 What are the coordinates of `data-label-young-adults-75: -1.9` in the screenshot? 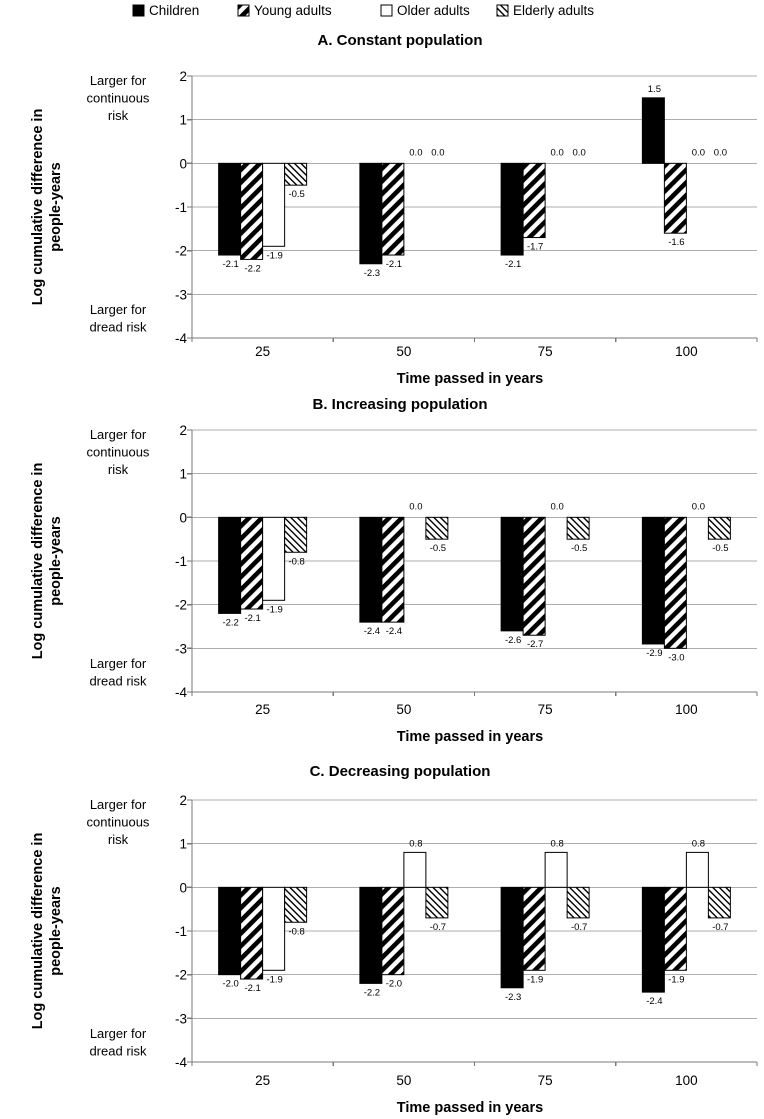 It's located at (535, 979).